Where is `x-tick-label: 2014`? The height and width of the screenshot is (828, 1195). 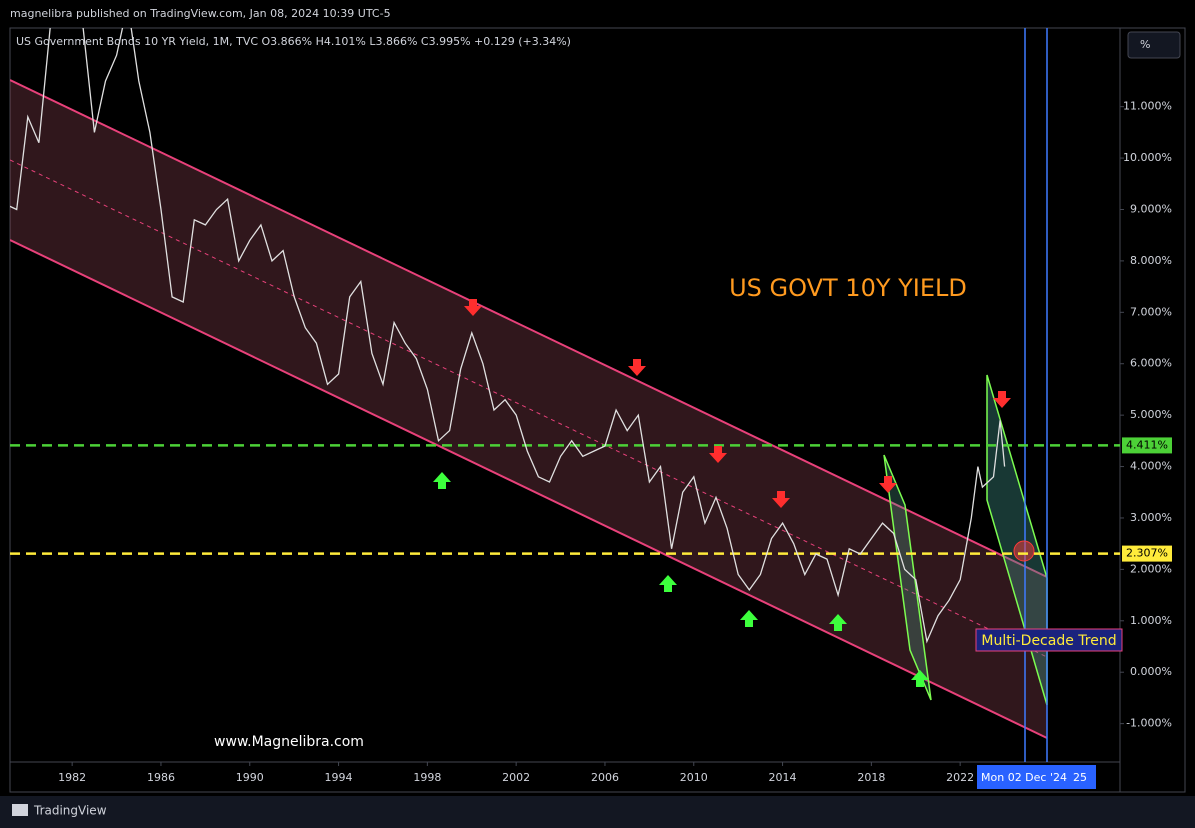 x-tick-label: 2014 is located at coordinates (783, 777).